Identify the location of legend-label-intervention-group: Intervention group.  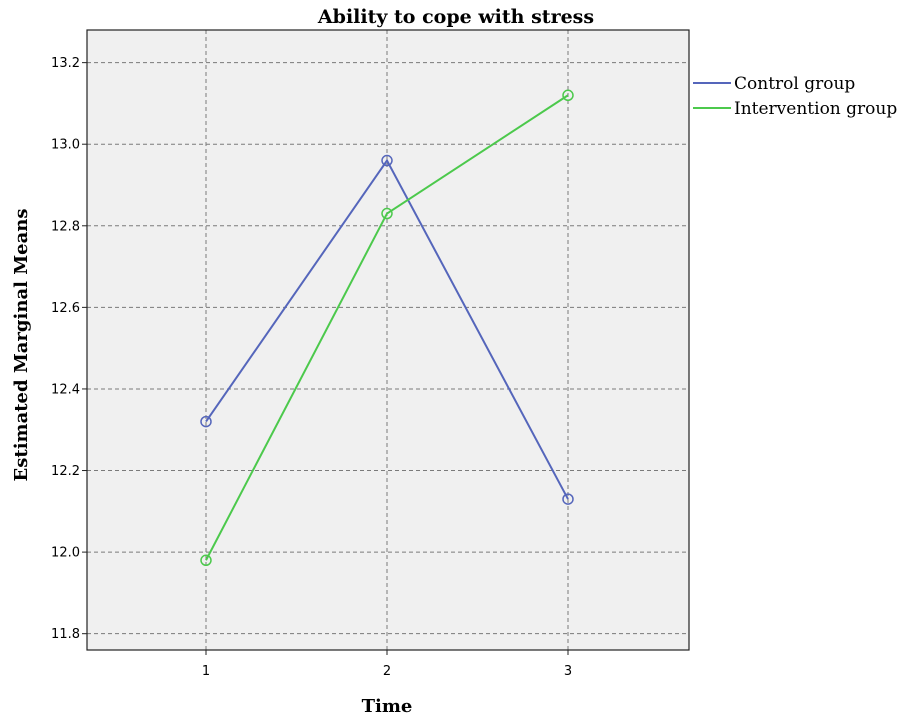
(815, 109).